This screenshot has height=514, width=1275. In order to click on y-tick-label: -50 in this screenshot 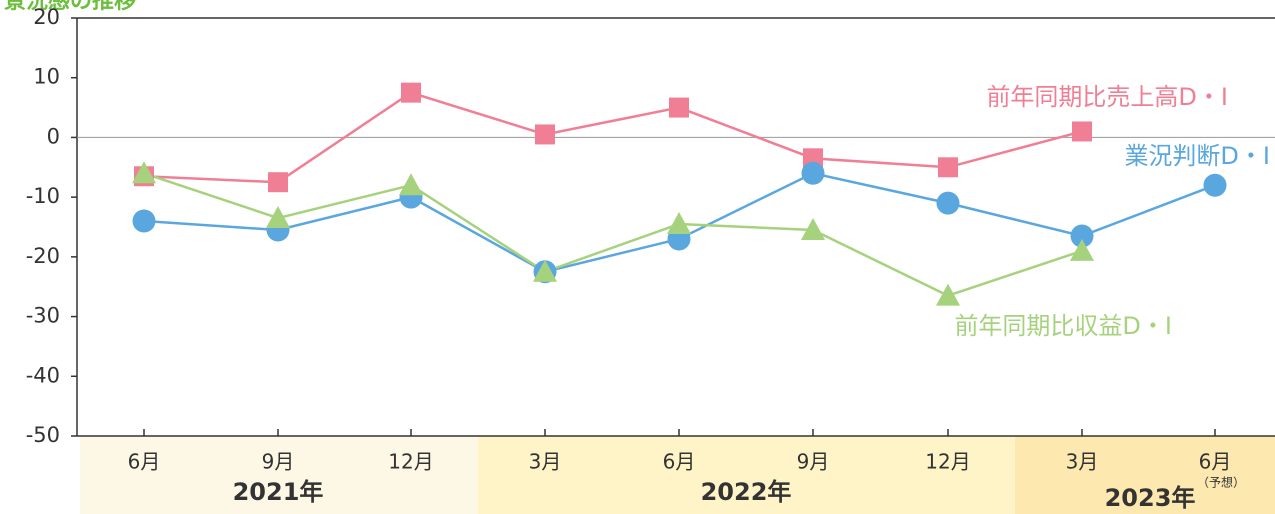, I will do `click(43, 435)`.